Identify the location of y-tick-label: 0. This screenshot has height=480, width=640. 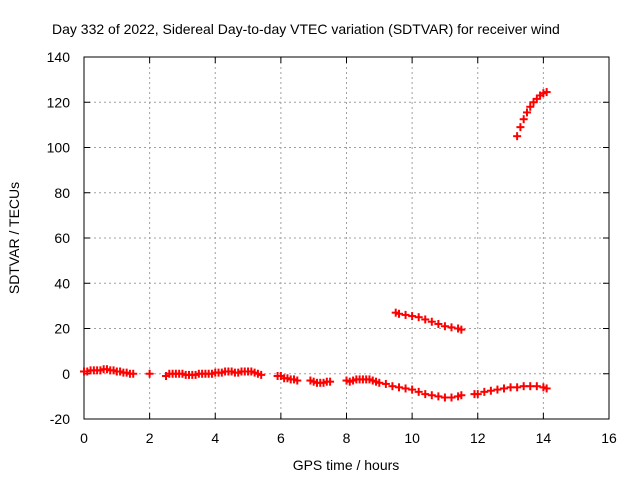
(66, 374).